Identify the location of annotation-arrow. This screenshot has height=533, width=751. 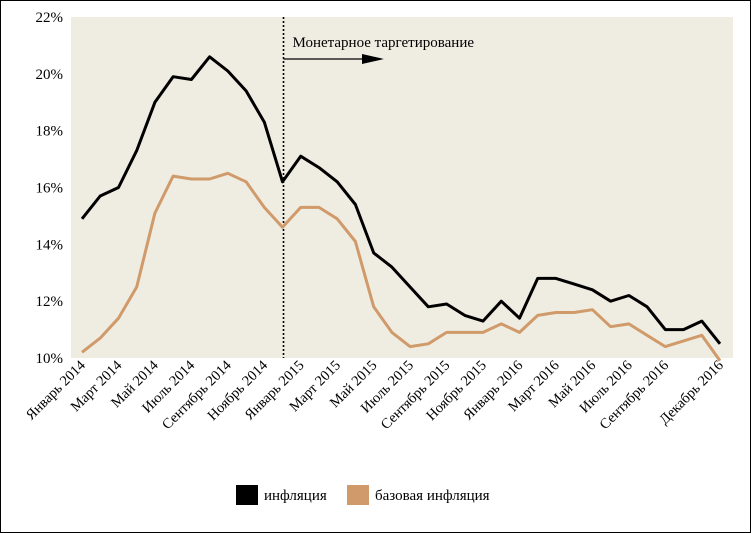
(333, 59).